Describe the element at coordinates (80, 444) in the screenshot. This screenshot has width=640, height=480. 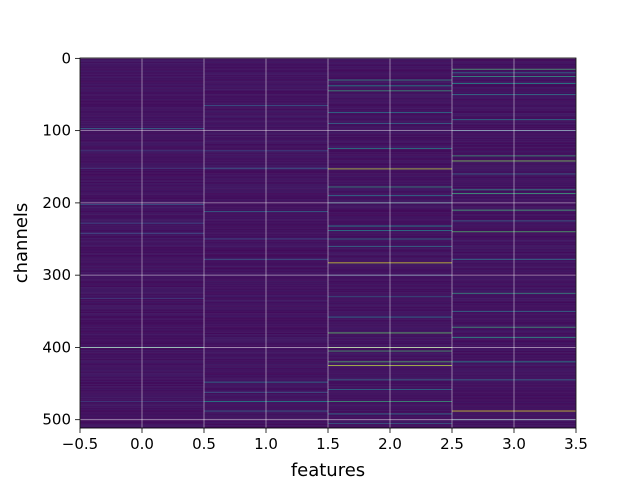
I see `x-tick-label: −0.5` at that location.